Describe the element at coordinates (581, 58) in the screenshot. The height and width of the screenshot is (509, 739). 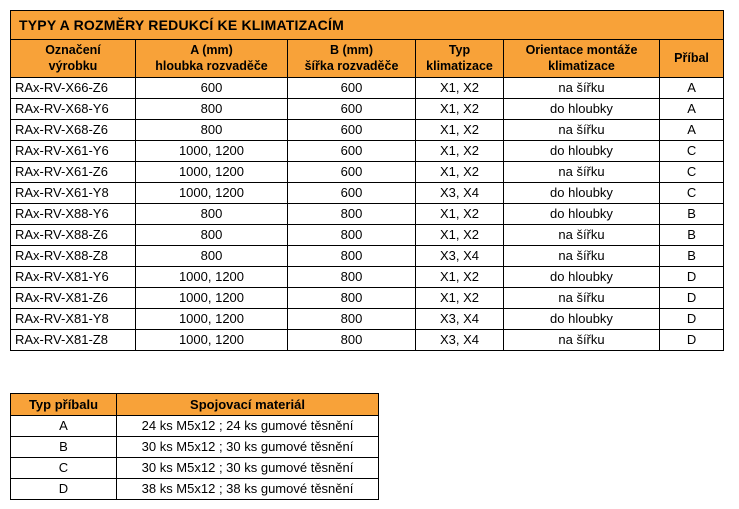
I see `column-header-mounting-orientation: Orientace montáže klimatizace` at that location.